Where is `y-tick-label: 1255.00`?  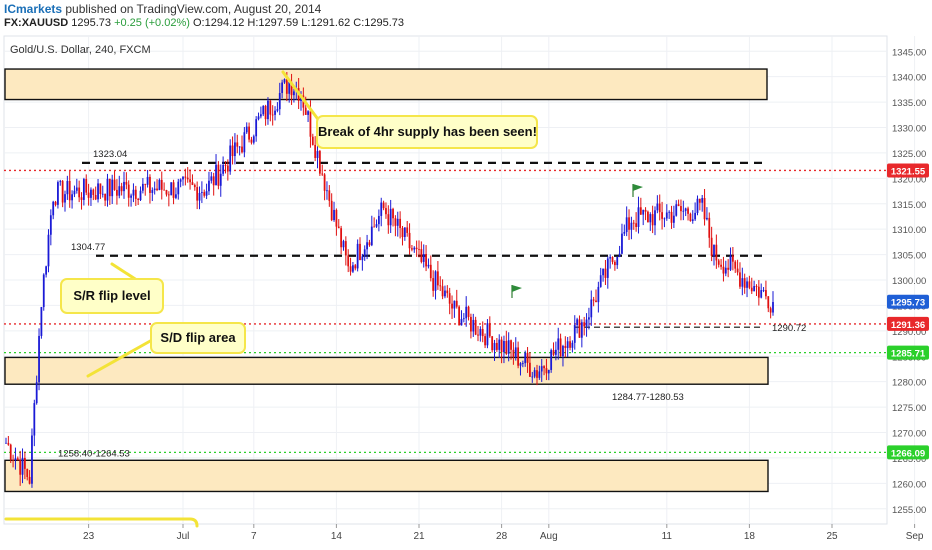
y-tick-label: 1255.00 is located at coordinates (909, 510).